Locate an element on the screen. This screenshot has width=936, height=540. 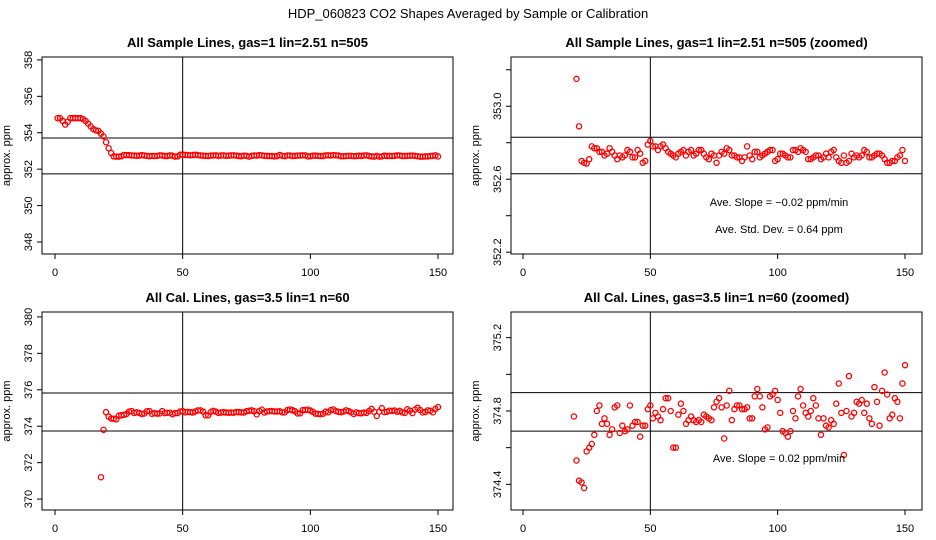
y-tick-label: 376 is located at coordinates (29, 390).